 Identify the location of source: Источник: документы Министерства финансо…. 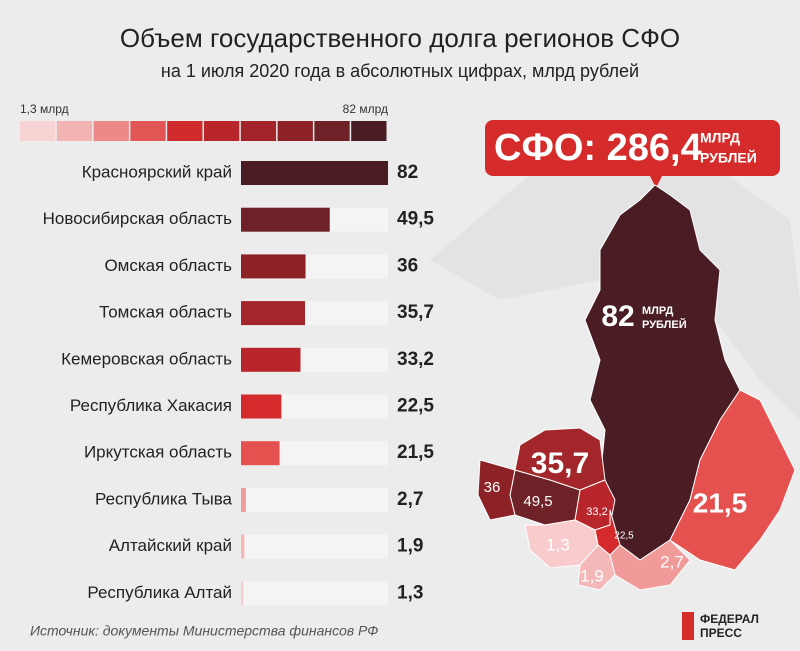
(204, 631).